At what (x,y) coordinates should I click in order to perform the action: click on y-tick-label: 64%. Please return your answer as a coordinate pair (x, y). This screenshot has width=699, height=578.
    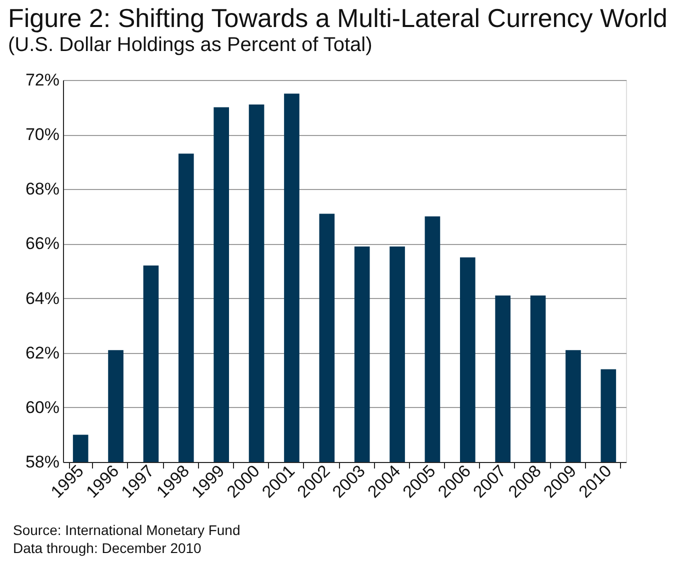
    Looking at the image, I should click on (42, 298).